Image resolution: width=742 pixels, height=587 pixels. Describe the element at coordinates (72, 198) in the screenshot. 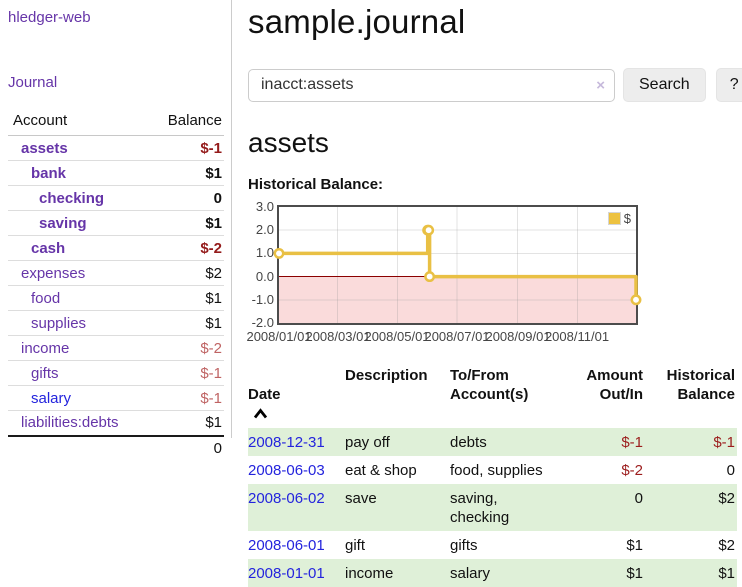

I see `account-link-checking: checking` at that location.